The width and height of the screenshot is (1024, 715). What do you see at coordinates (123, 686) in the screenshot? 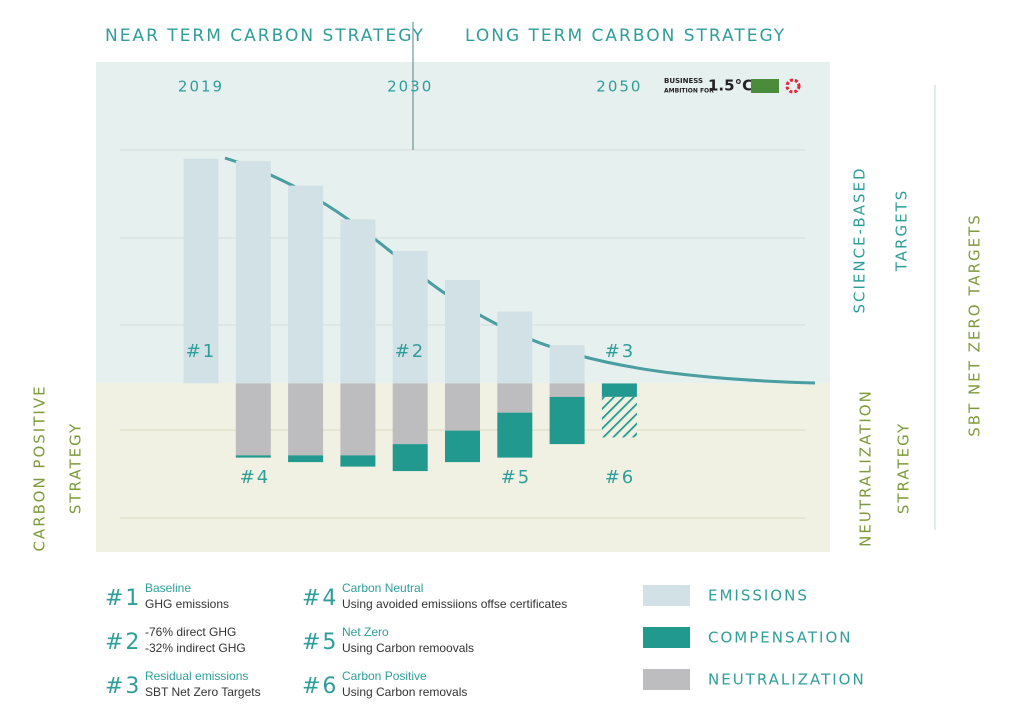
I see `note-marker: #3` at bounding box center [123, 686].